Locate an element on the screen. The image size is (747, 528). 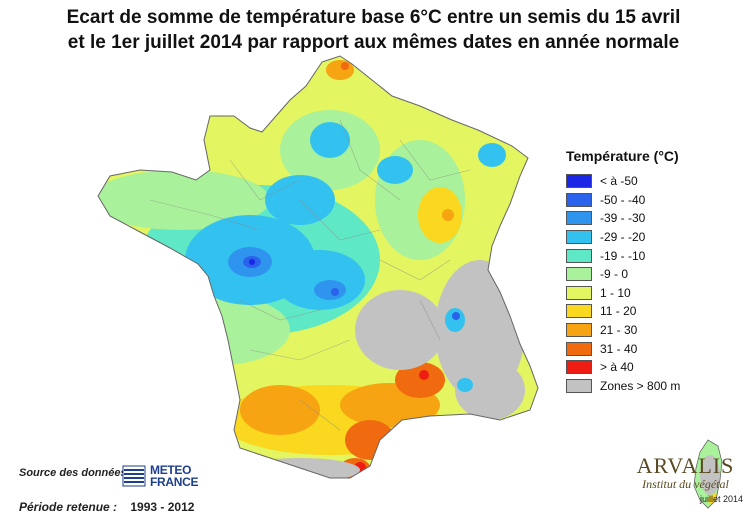
legend-label: 11 - 20 is located at coordinates (618, 311).